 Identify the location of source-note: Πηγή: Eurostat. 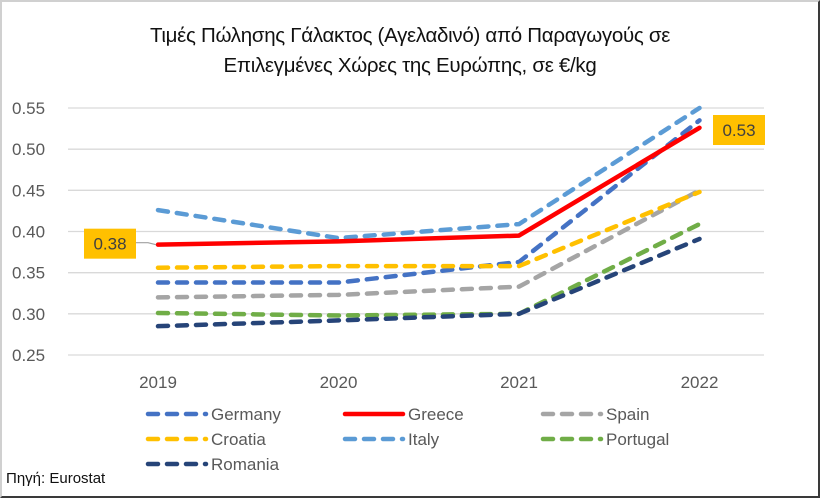
(56, 478).